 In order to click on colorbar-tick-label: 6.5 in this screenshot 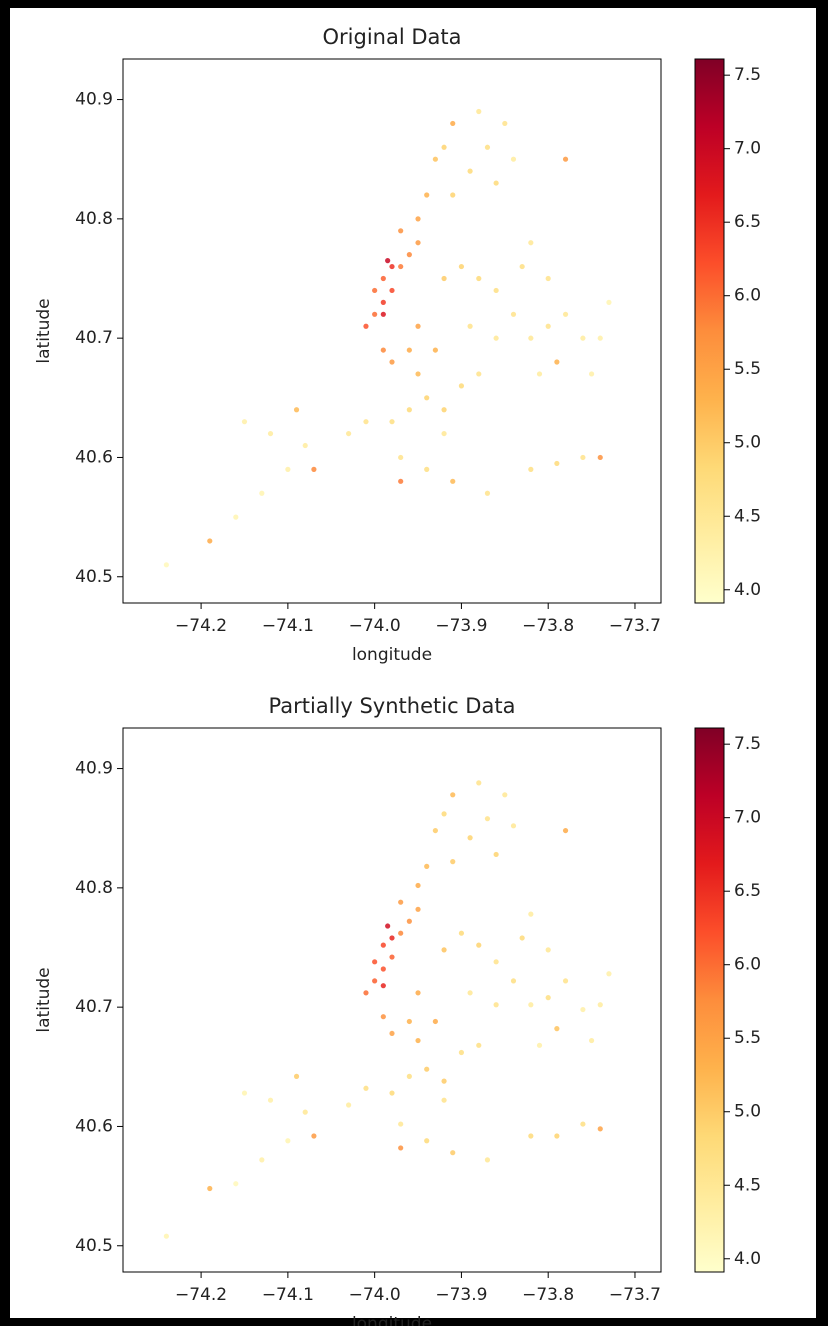, I will do `click(747, 222)`.